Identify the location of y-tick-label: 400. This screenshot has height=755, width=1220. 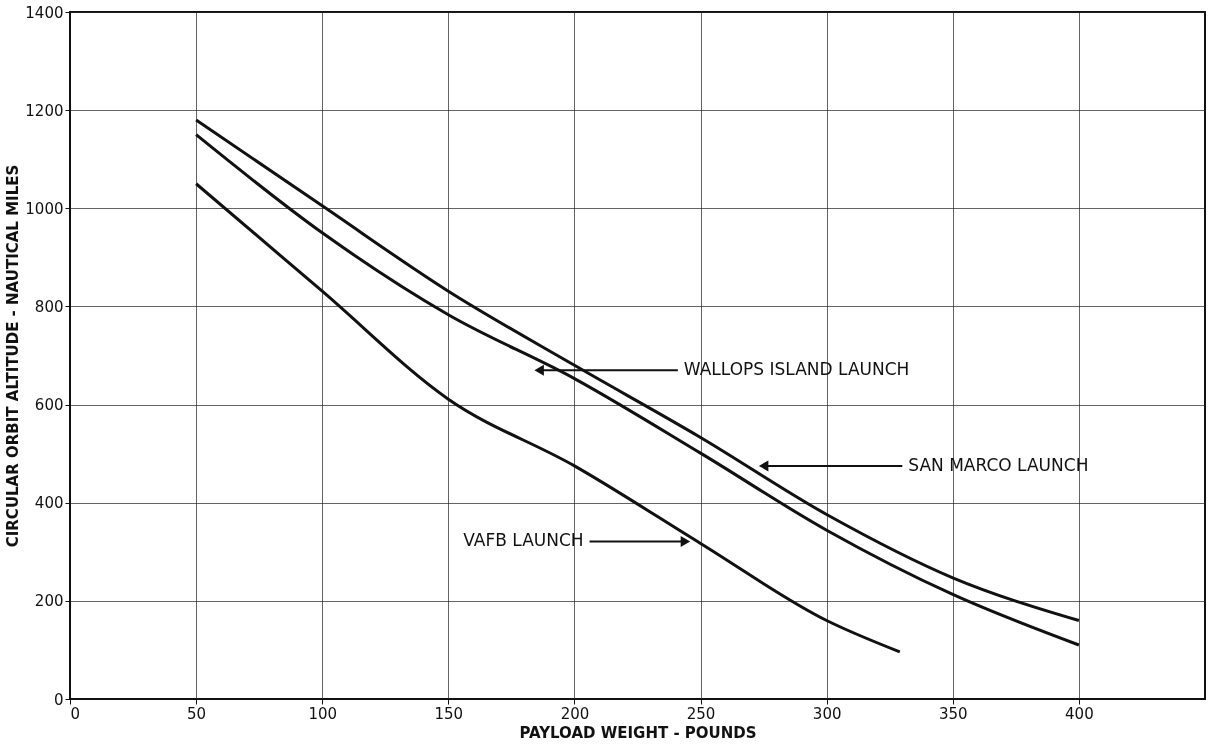
(49, 503).